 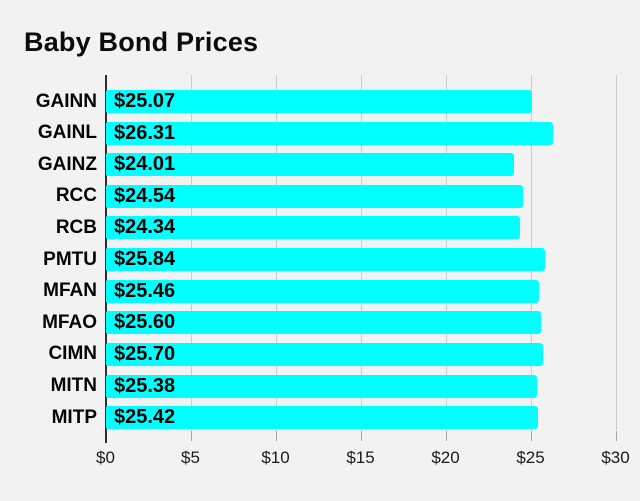 What do you see at coordinates (72, 354) in the screenshot?
I see `bar-row-label: CIMN` at bounding box center [72, 354].